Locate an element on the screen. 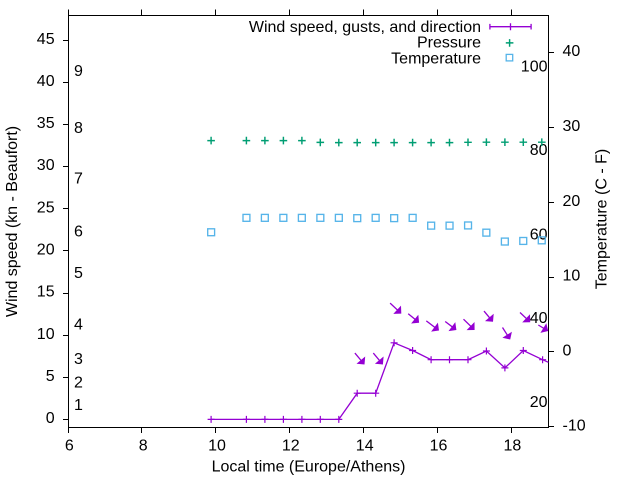 The image size is (640, 480). svg-text: Pressure is located at coordinates (449, 43).